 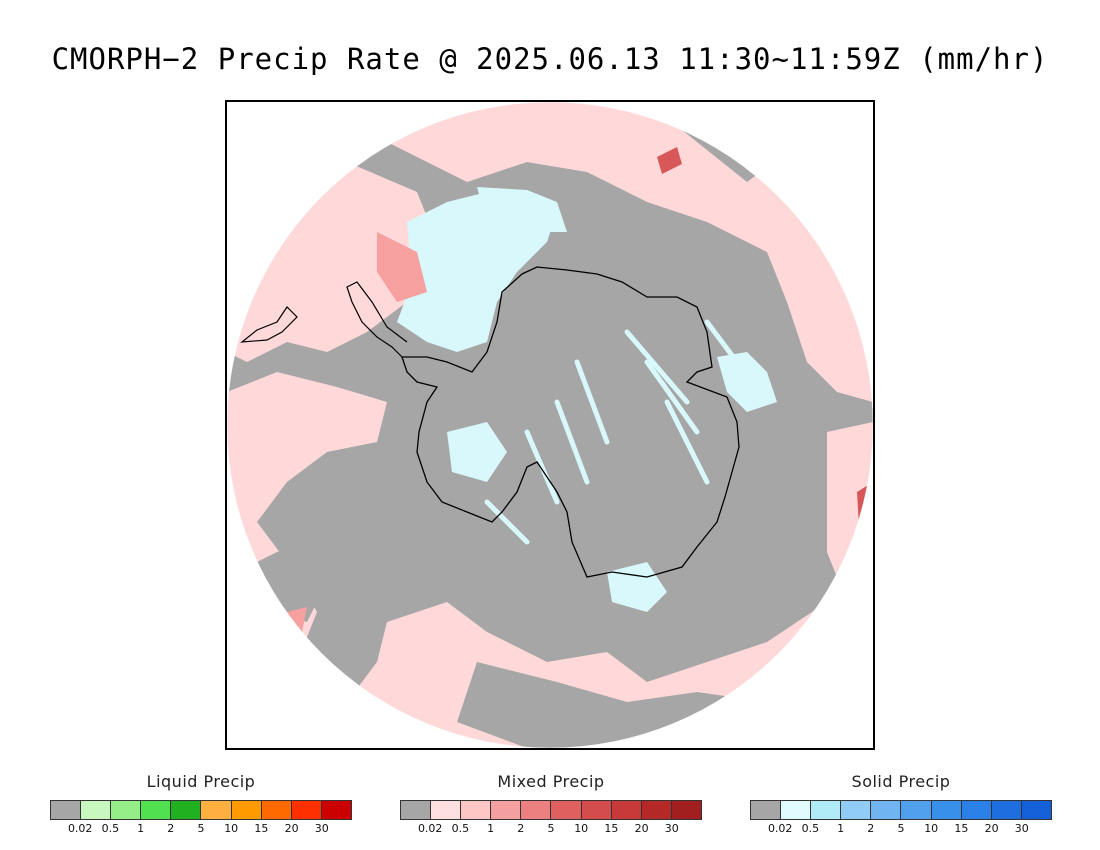 What do you see at coordinates (612, 432) in the screenshot?
I see `solid-precip-streaks` at bounding box center [612, 432].